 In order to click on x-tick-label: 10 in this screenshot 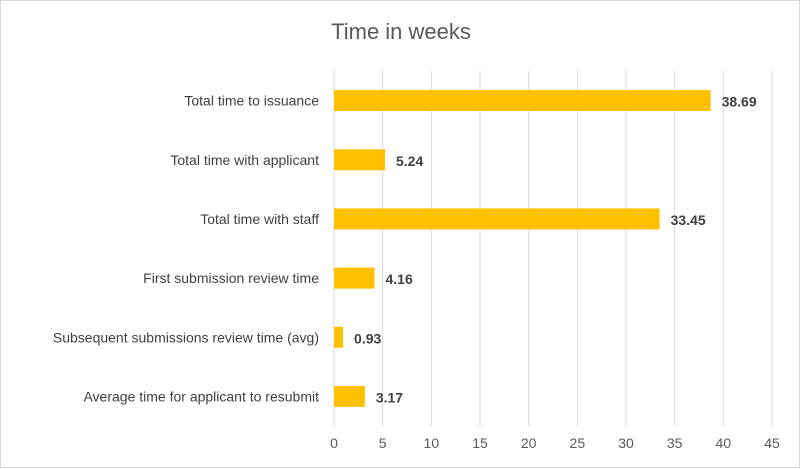, I will do `click(432, 443)`.